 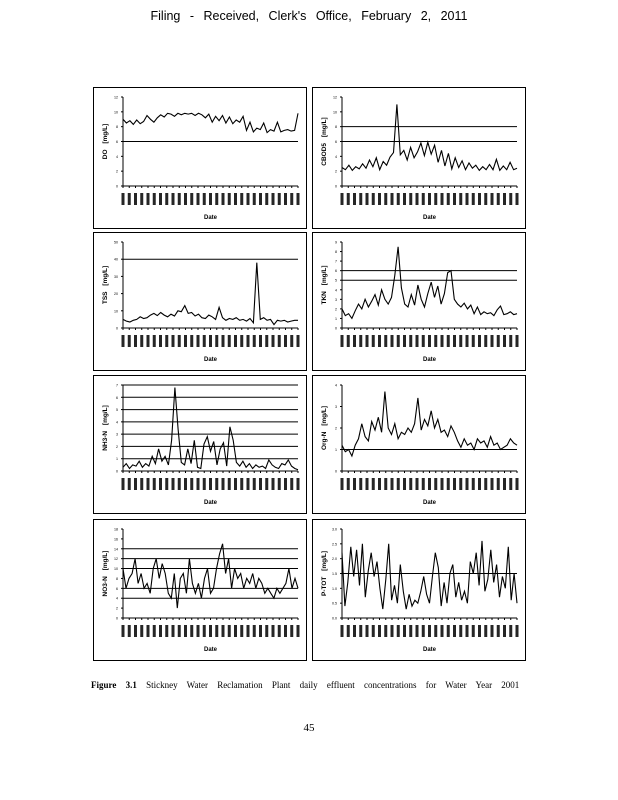 What do you see at coordinates (420, 590) in the screenshot?
I see `chart-svg: 0.0 0.5 1.0 1.5 2.0 2.5 3.0 P-TOT [mg/L] Date` at bounding box center [420, 590].